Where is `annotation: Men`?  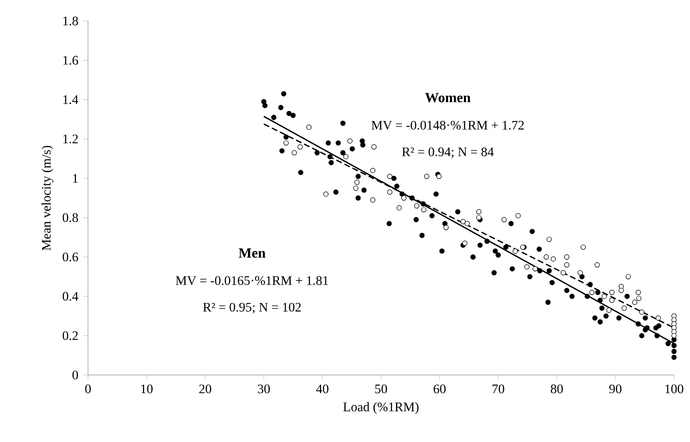 annotation: Men is located at coordinates (252, 253).